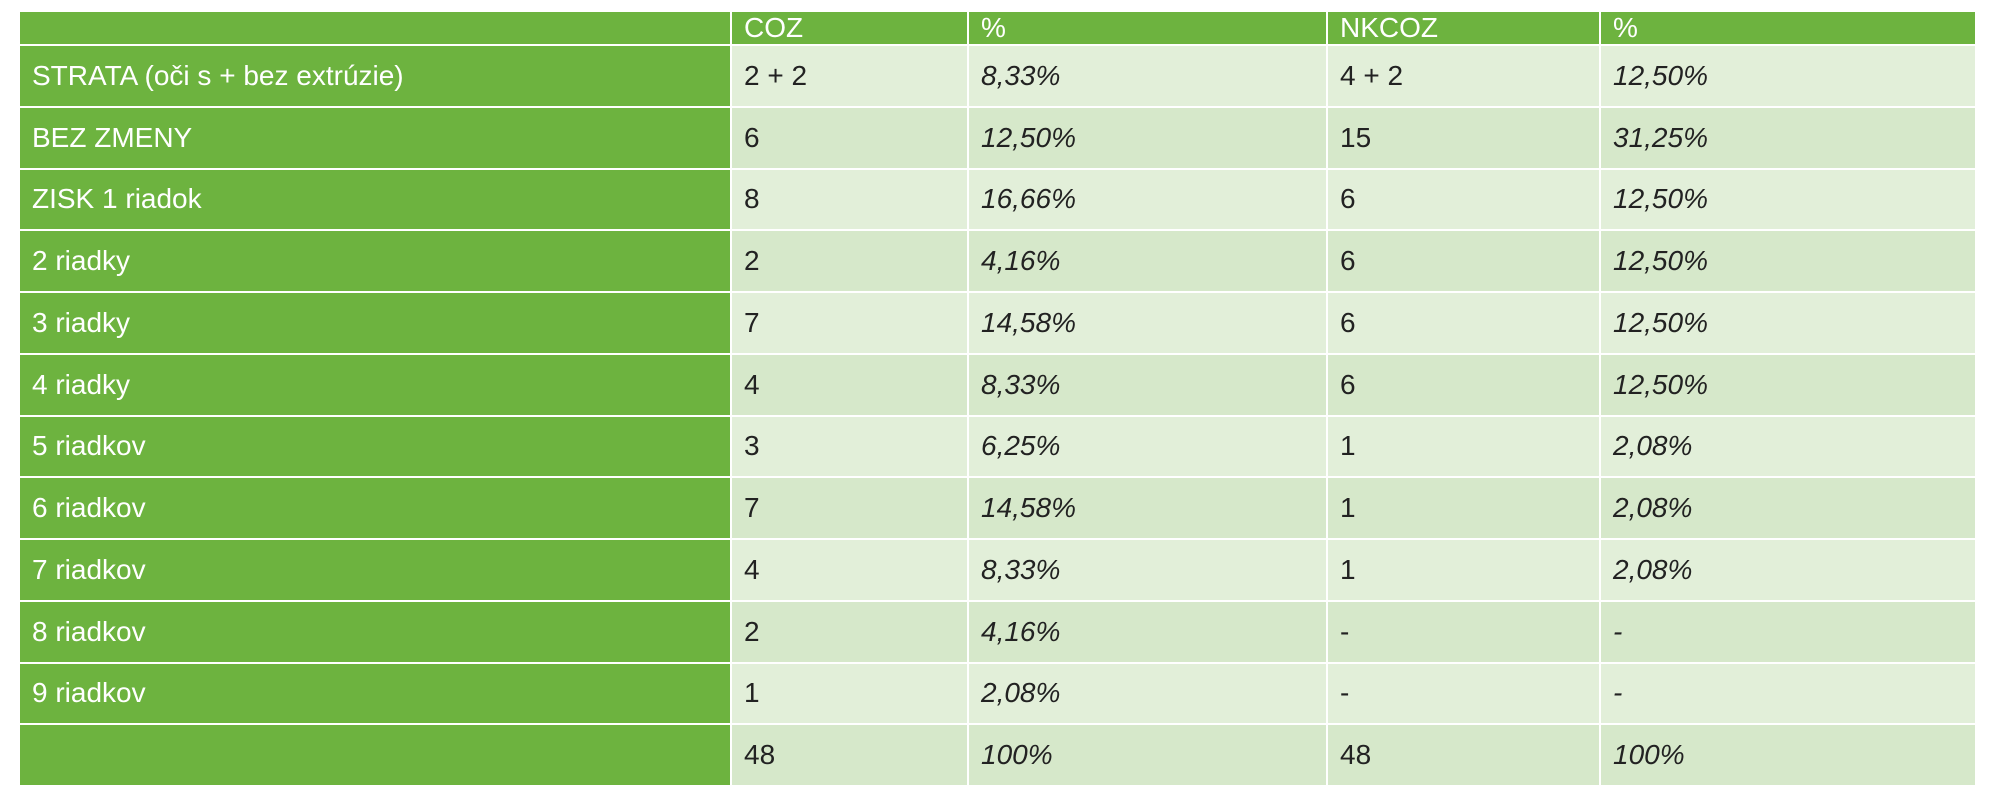 The width and height of the screenshot is (1990, 800). Describe the element at coordinates (1463, 137) in the screenshot. I see `count-cell: 15` at that location.